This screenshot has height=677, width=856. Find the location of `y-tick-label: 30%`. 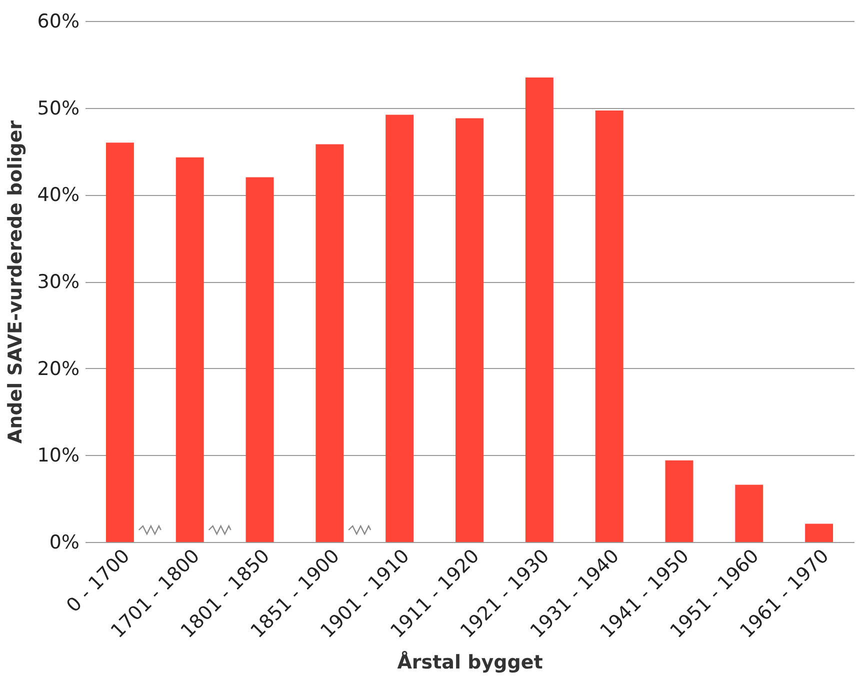

y-tick-label: 30% is located at coordinates (58, 282).